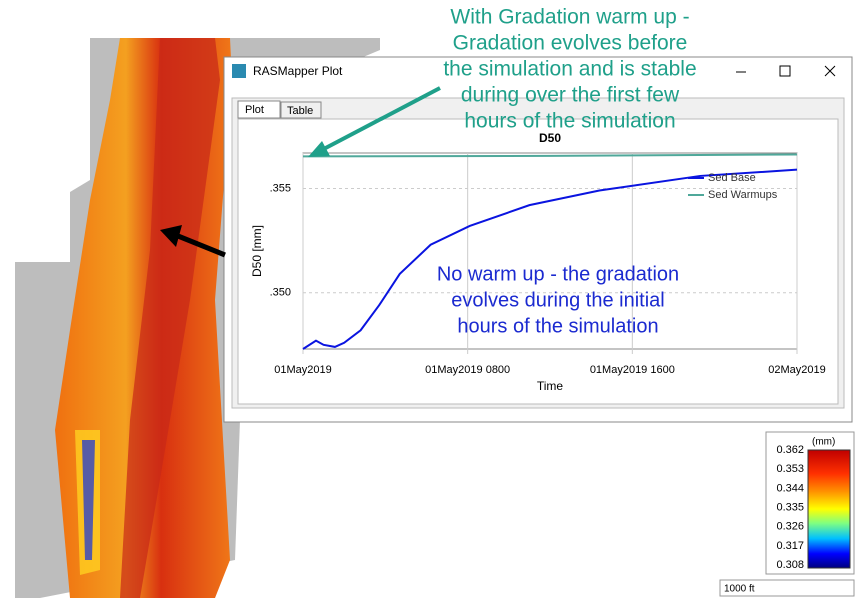 The width and height of the screenshot is (858, 601). Describe the element at coordinates (280, 188) in the screenshot. I see `y-tick-label: .355` at that location.